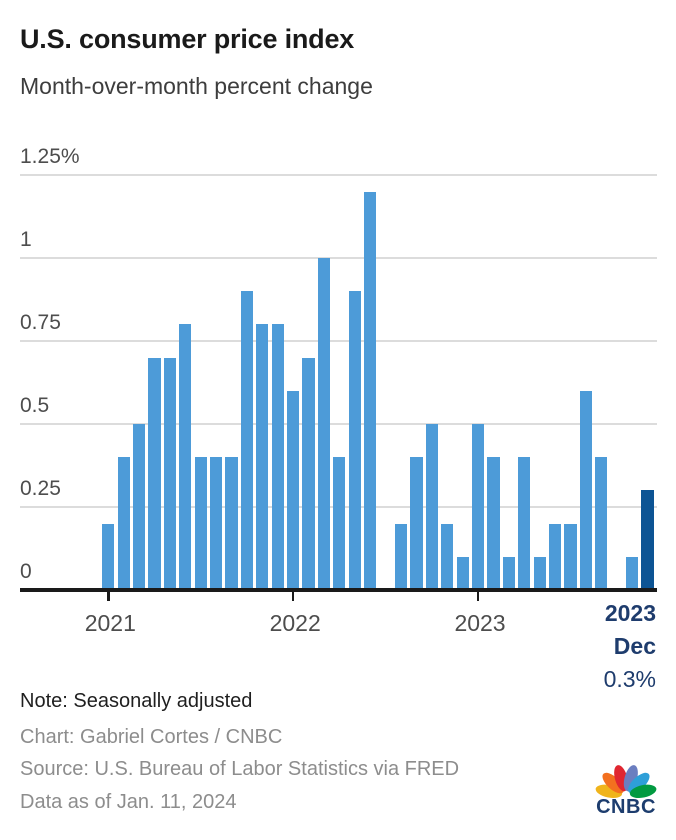 This screenshot has height=840, width=676. I want to click on bar-jan-2021, so click(108, 555).